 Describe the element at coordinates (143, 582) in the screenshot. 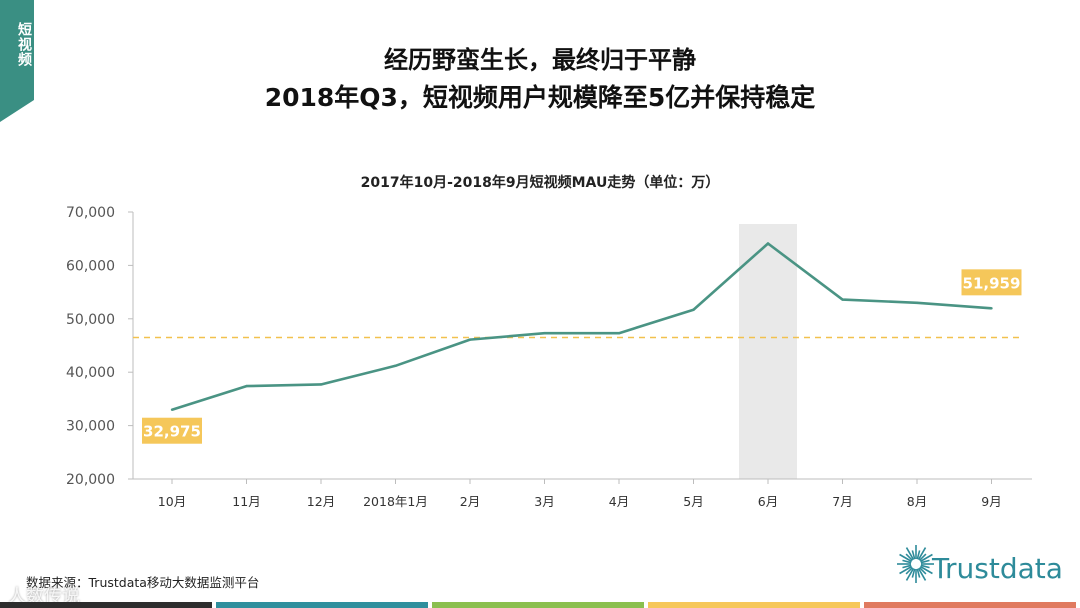

I see `data-source: 数据来源：Trustdata移动大数据监测平台` at that location.